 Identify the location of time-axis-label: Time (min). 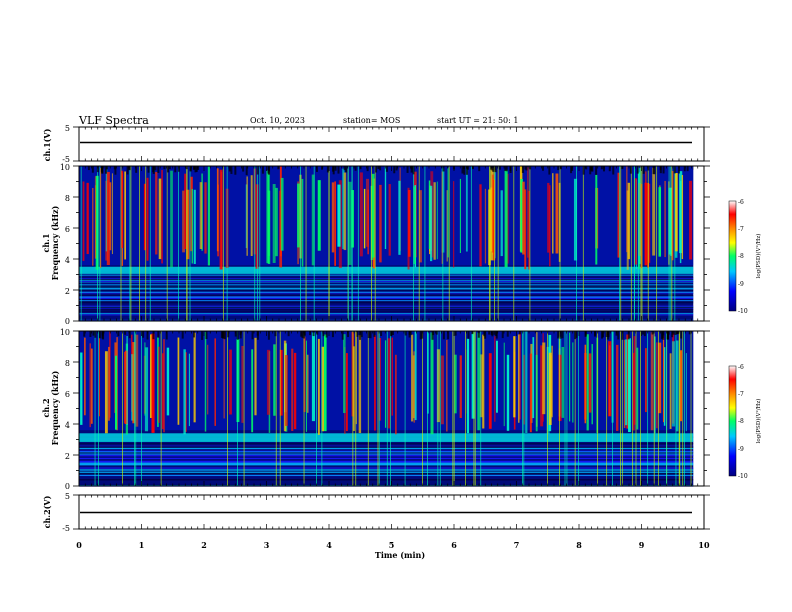
(400, 555).